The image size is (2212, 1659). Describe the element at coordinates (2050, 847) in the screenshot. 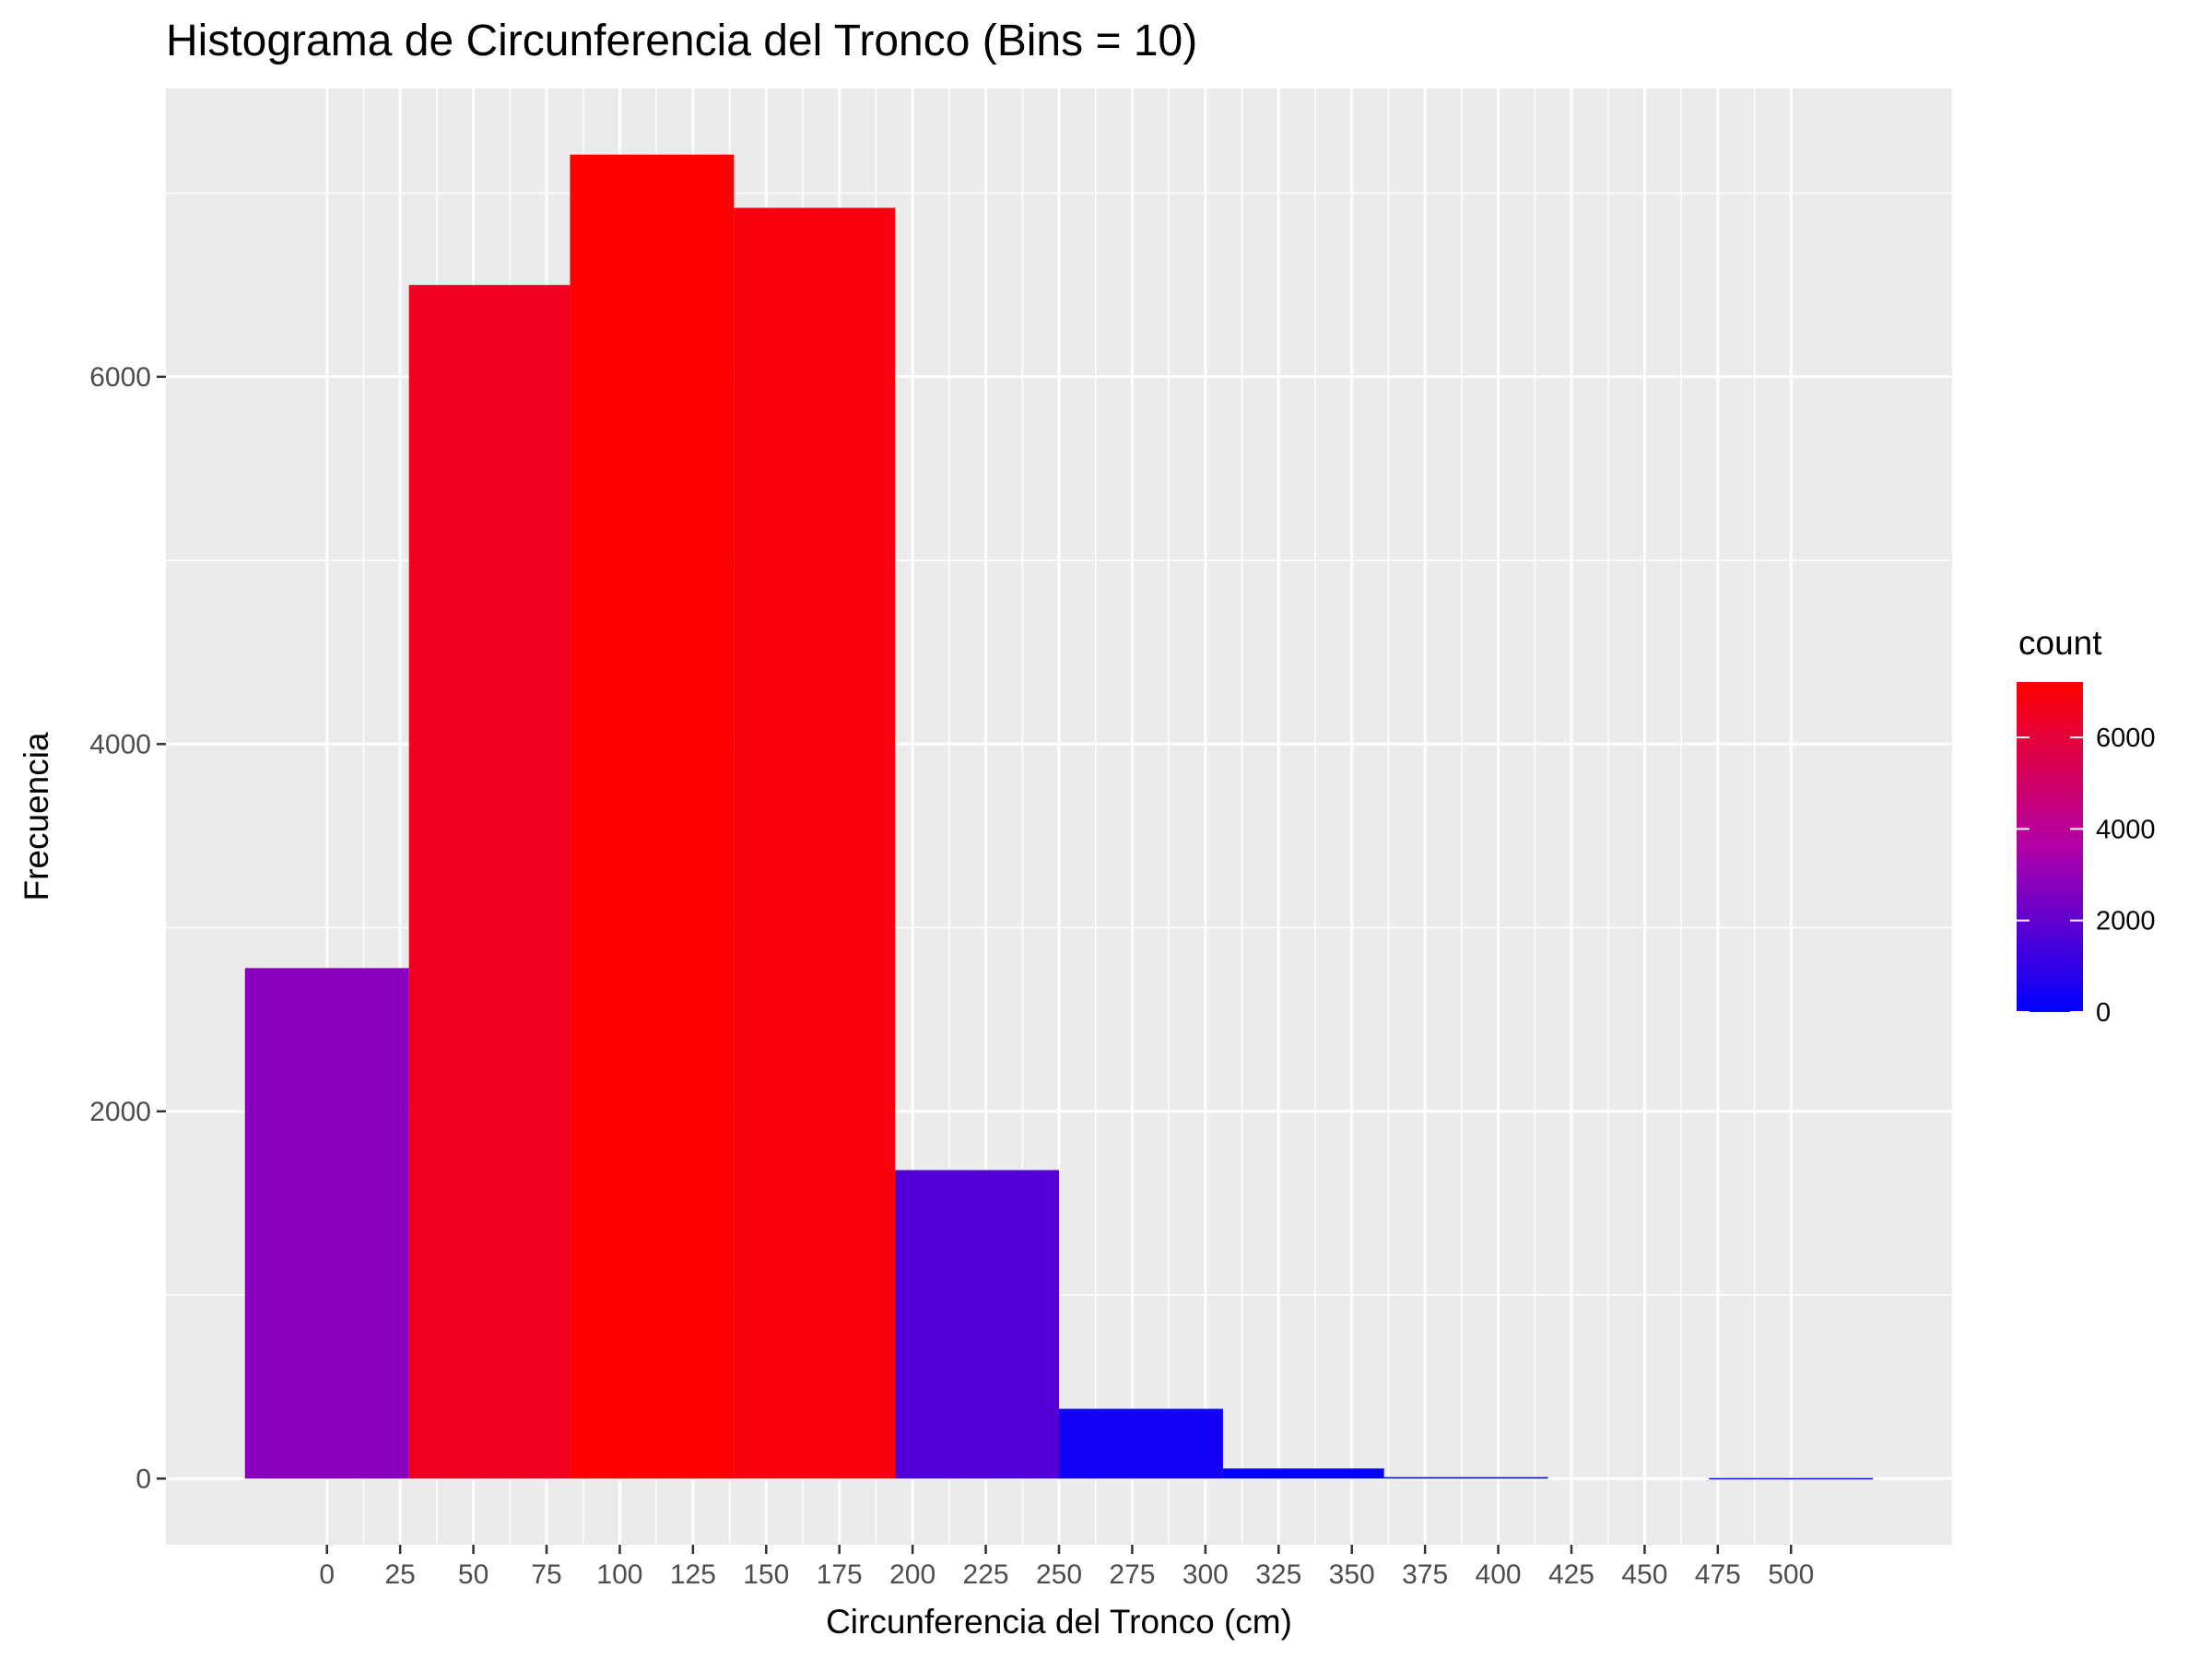

I see `legend-color-bar` at that location.